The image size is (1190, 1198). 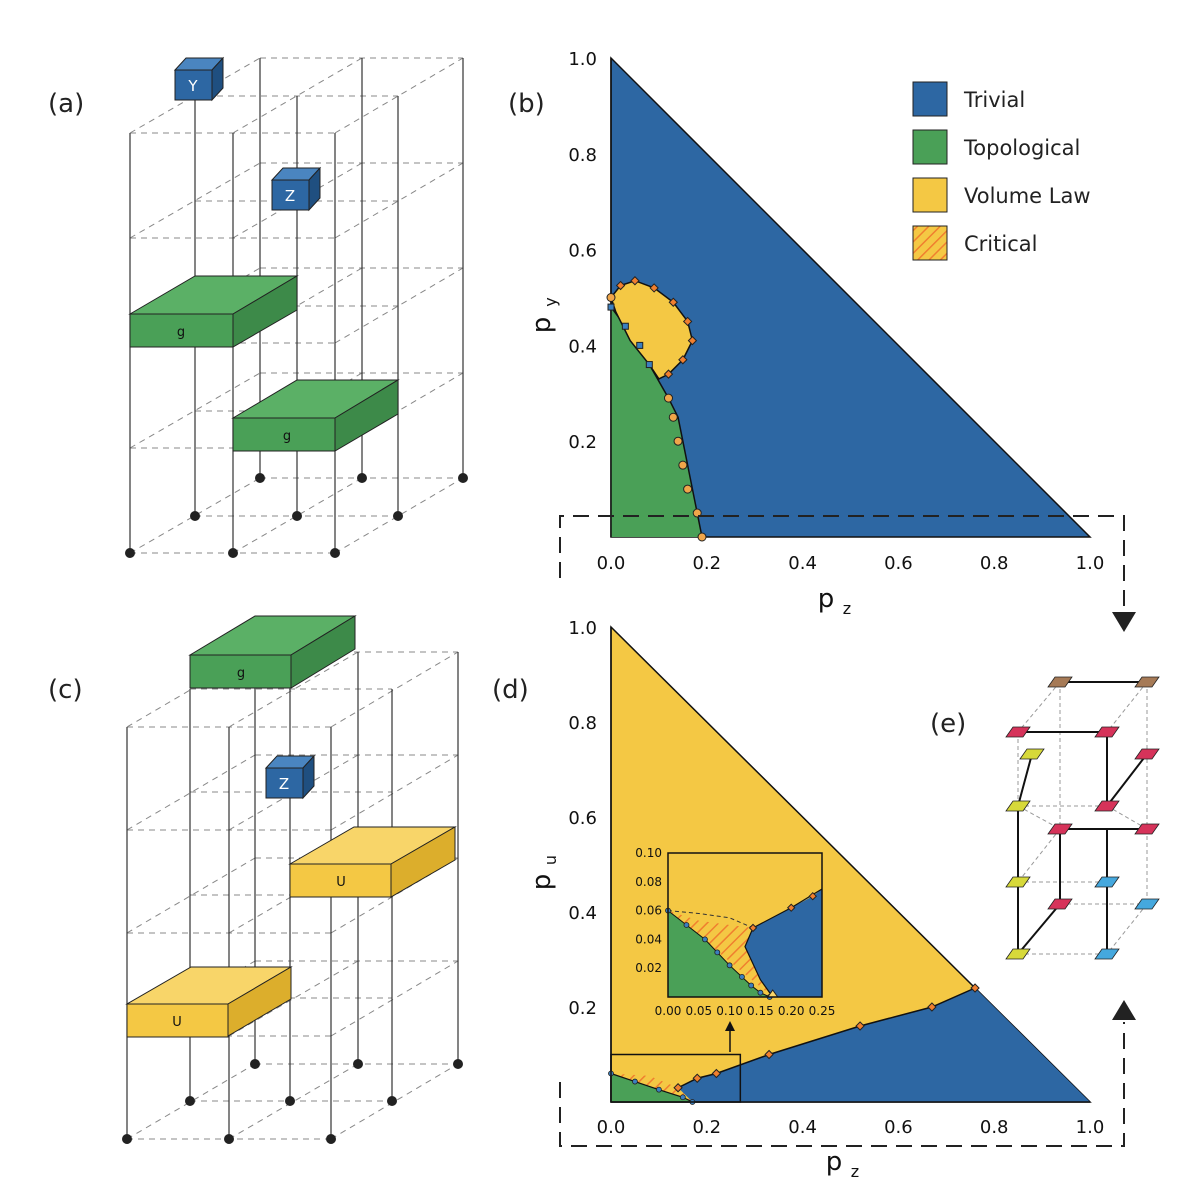 I want to click on arrowheads, so click(x=1124, y=816).